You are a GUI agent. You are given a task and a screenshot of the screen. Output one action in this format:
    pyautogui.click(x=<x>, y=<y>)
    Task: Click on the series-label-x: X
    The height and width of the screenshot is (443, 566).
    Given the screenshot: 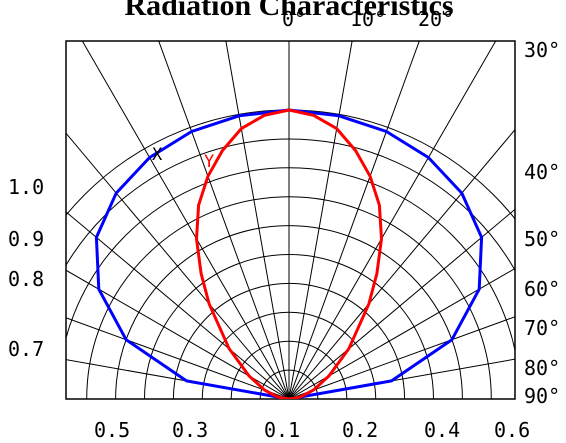 What is the action you would take?
    pyautogui.click(x=157, y=155)
    